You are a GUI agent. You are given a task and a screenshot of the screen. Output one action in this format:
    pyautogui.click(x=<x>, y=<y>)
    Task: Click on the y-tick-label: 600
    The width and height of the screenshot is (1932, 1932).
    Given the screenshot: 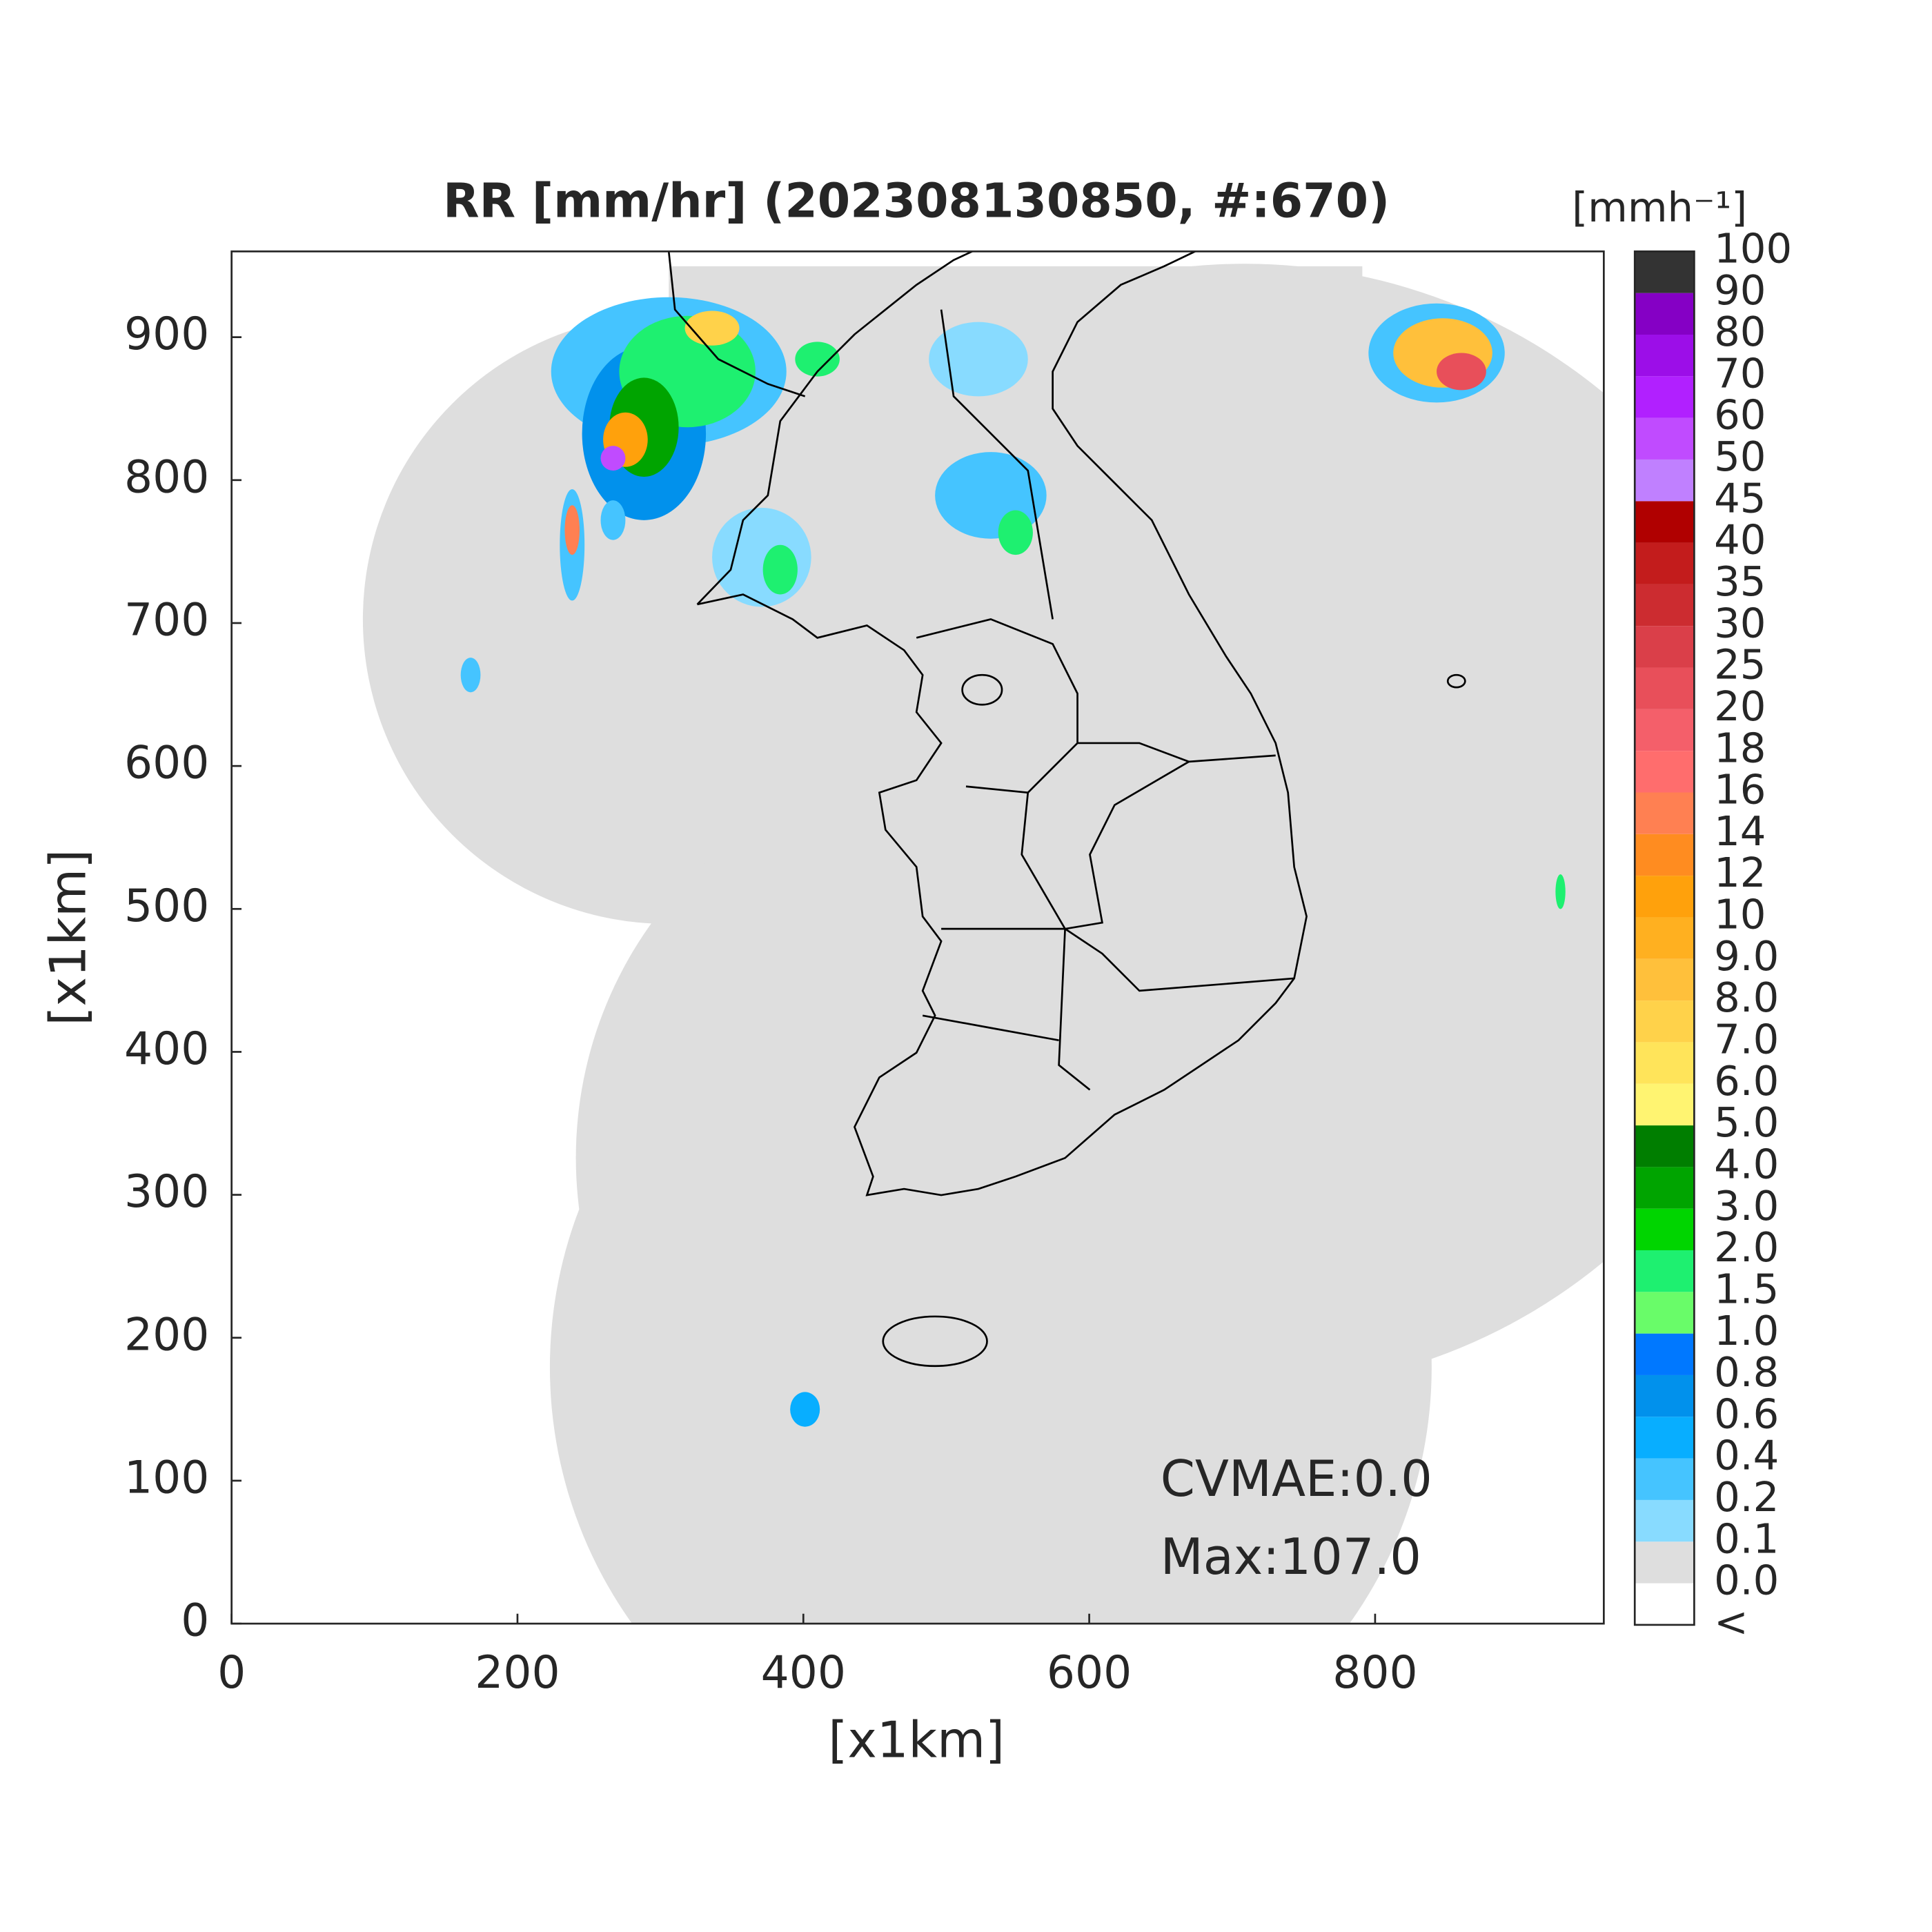 What is the action you would take?
    pyautogui.click(x=166, y=763)
    